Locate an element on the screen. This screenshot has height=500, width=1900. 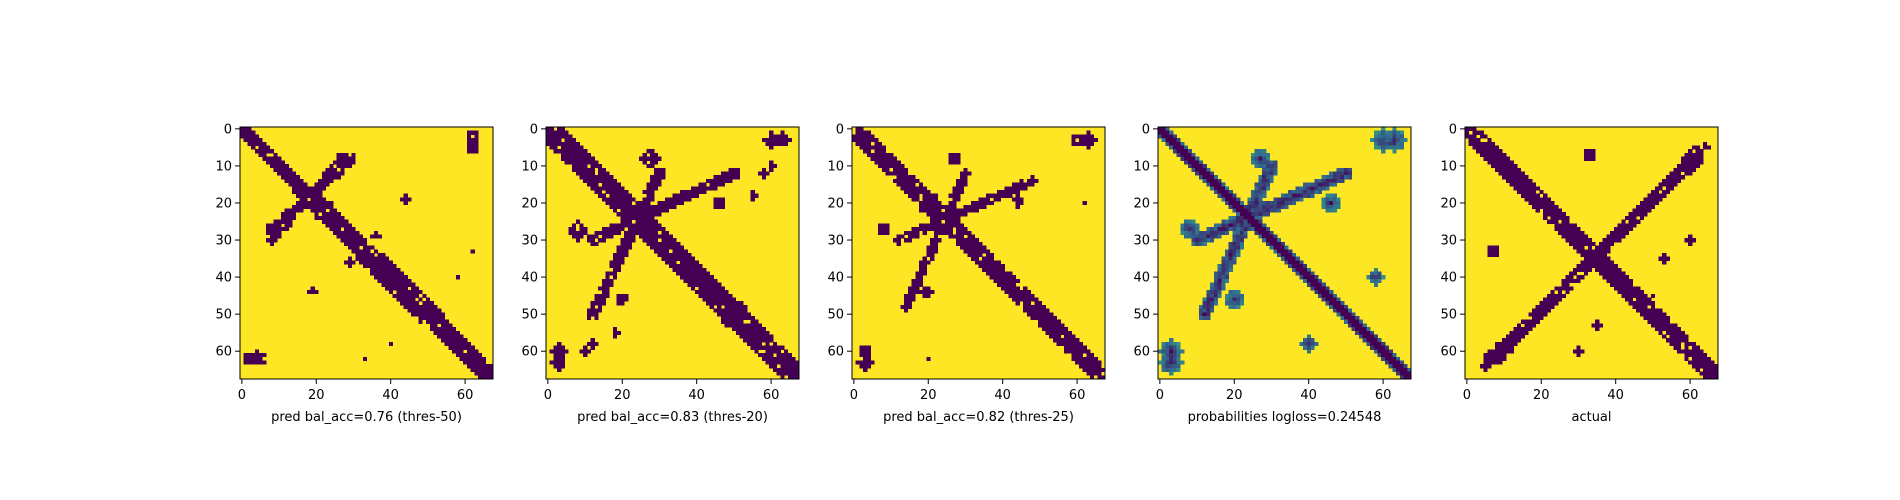
y-tick-label: 20 is located at coordinates (223, 203).